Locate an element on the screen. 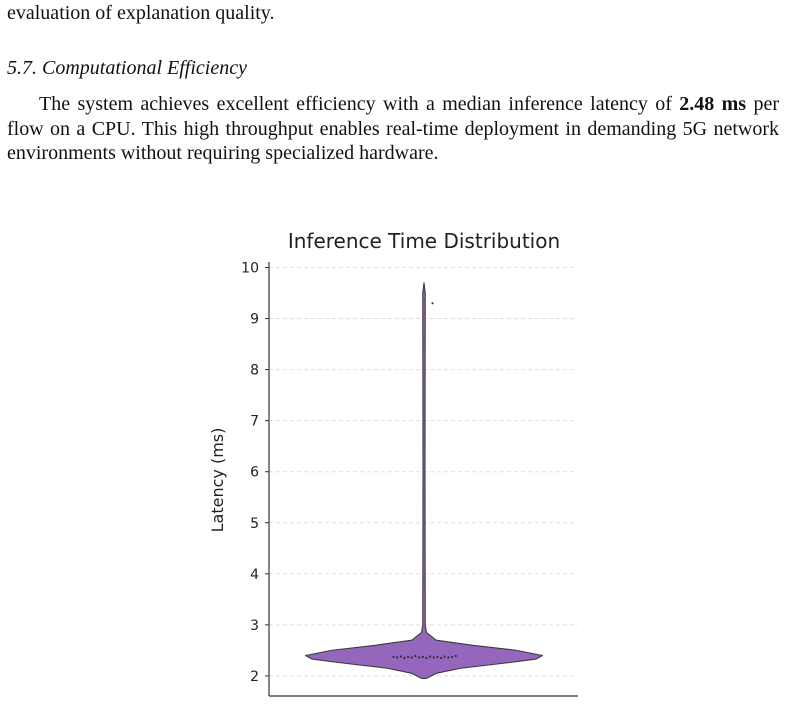 The image size is (789, 710). latency-value: 2.48 ms is located at coordinates (713, 104).